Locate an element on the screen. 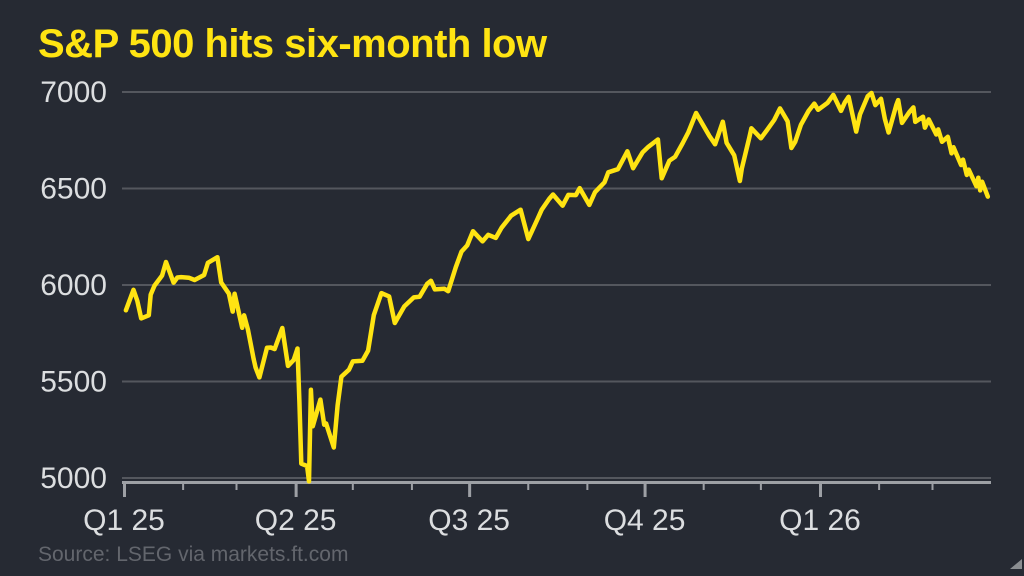  y-axis-label: 7000 is located at coordinates (73, 92).